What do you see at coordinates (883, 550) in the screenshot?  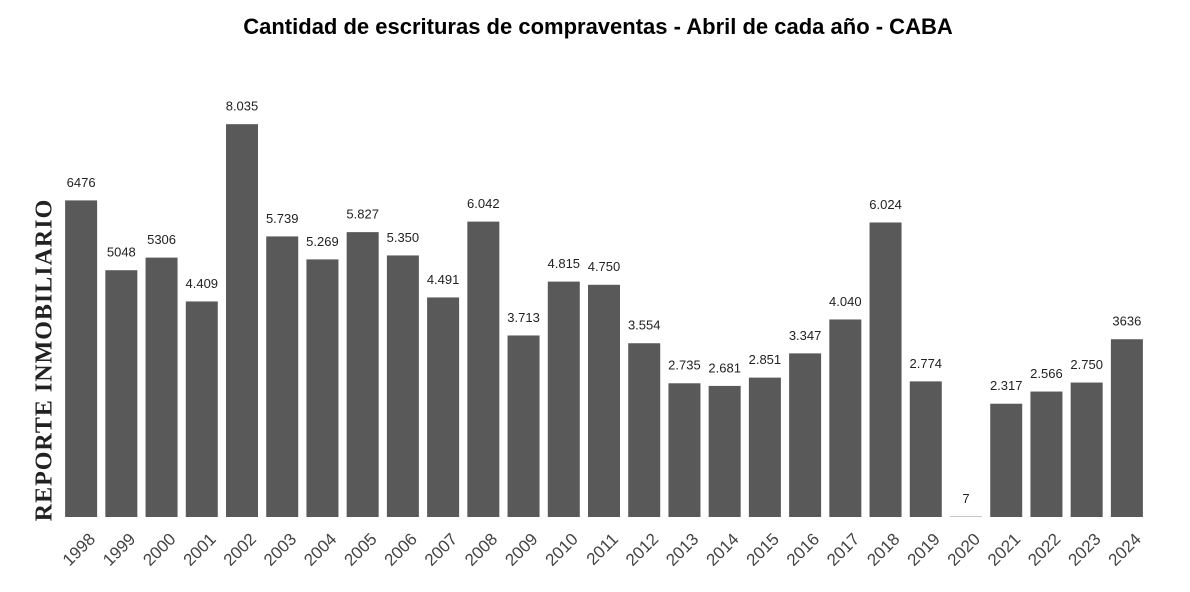 I see `x-tick-label: 2018` at bounding box center [883, 550].